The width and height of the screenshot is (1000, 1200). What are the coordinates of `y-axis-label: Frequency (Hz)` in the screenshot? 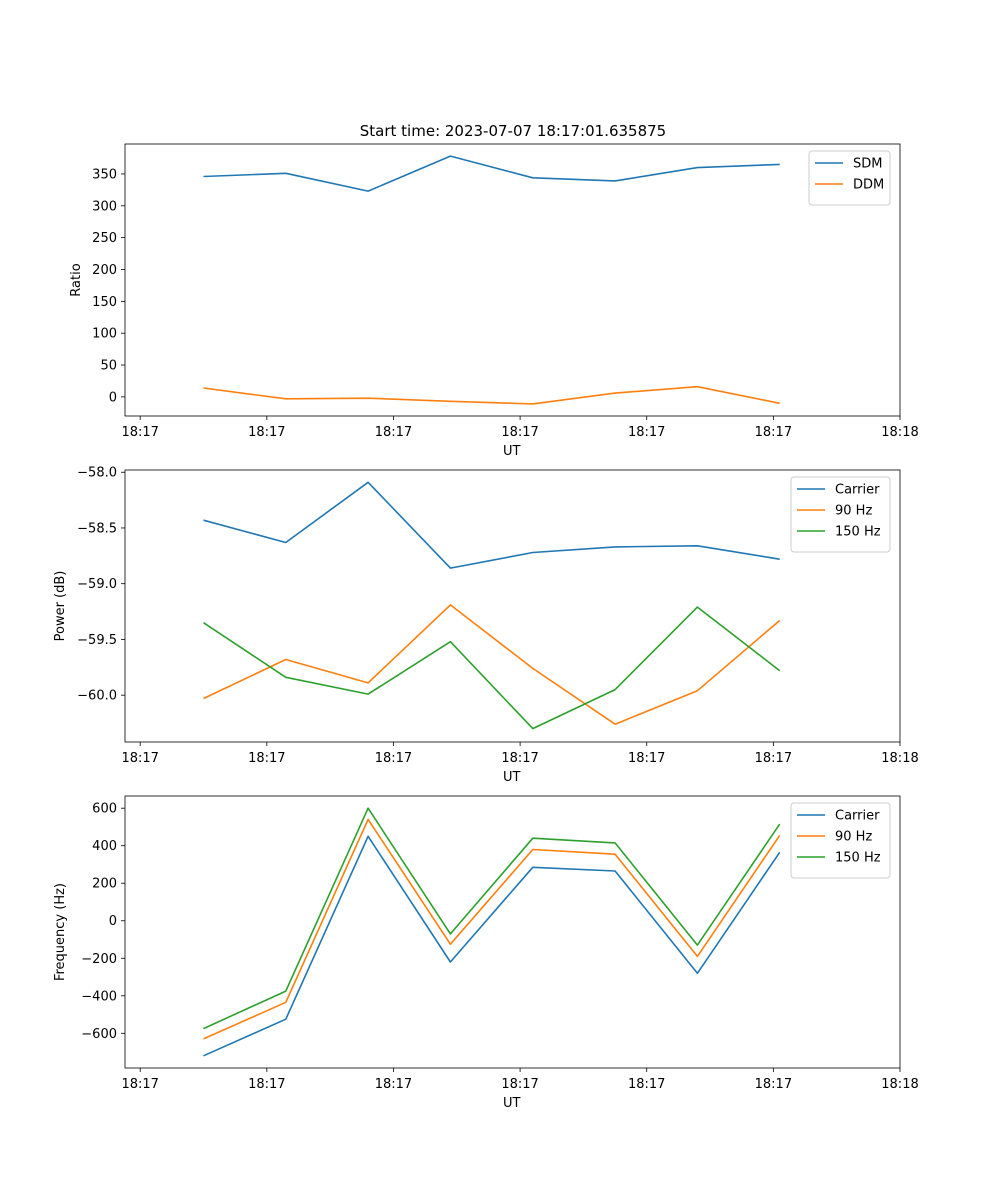 It's located at (60, 932).